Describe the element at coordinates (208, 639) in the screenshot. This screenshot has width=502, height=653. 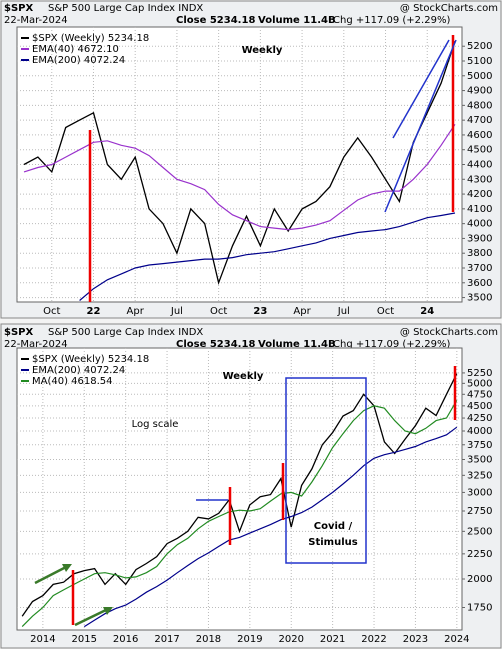
I see `x-tick-label: 2018` at that location.